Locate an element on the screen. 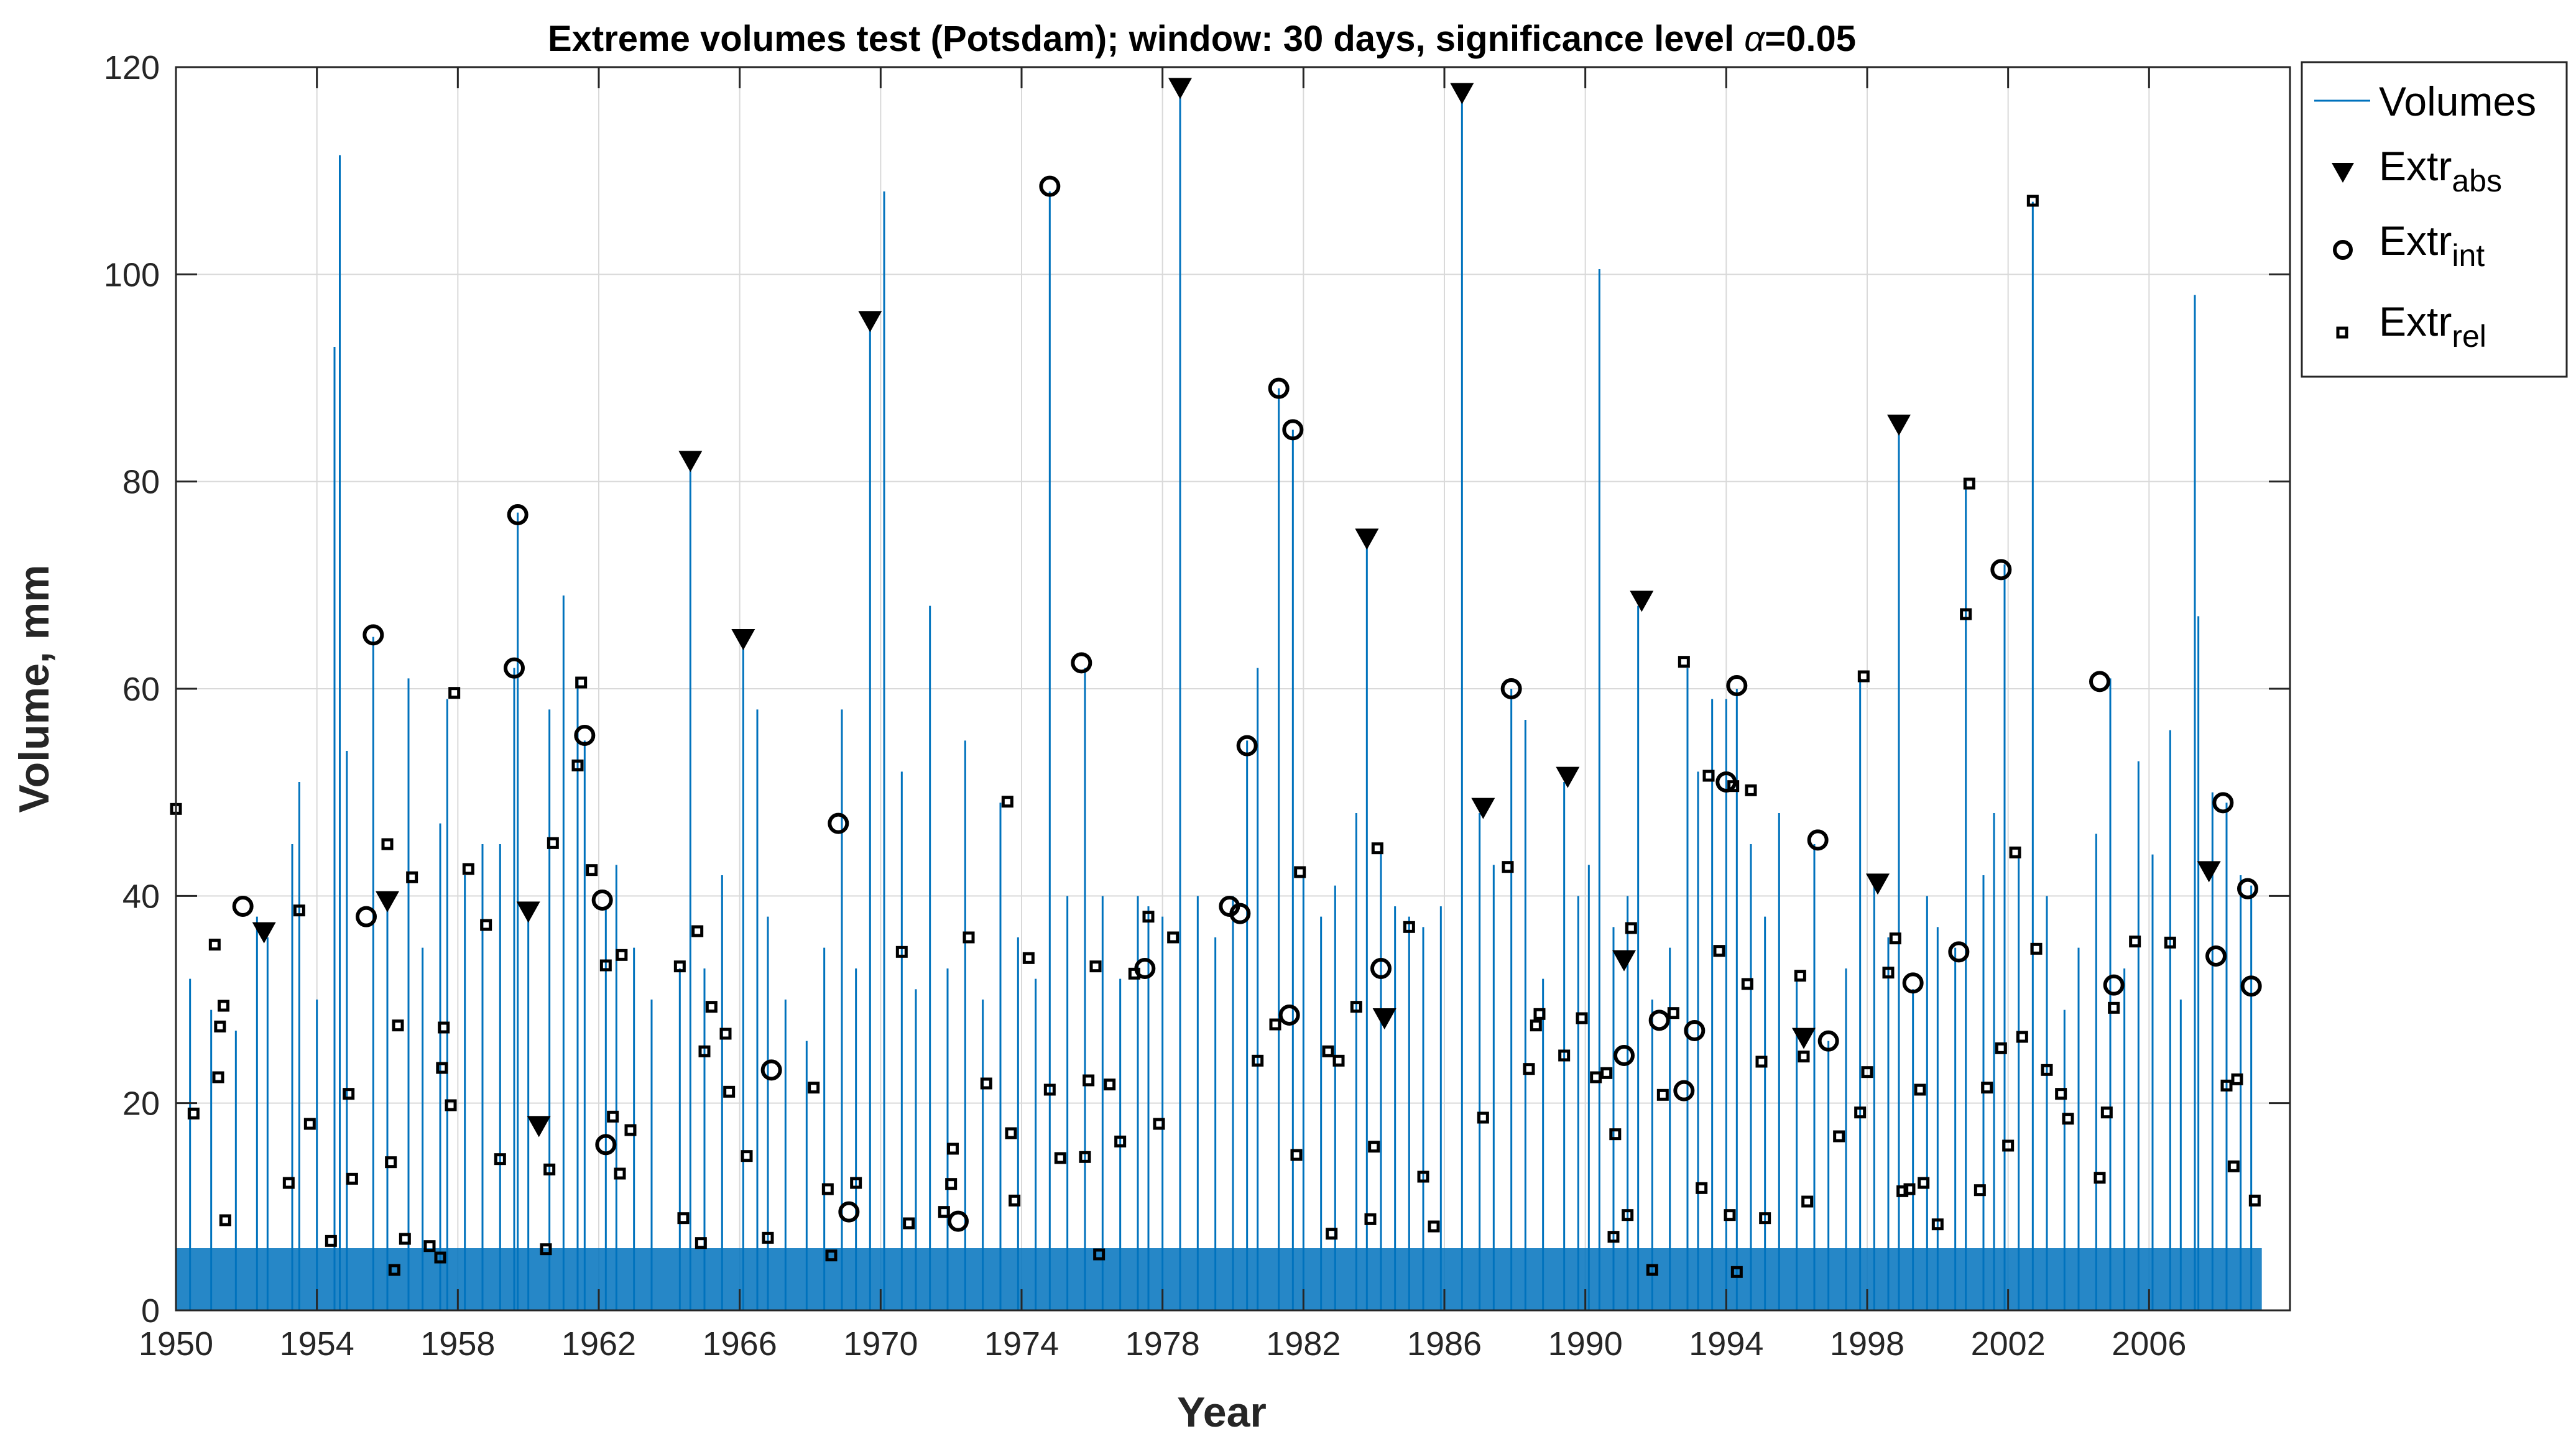 Image resolution: width=2576 pixels, height=1444 pixels. legend-int-marker is located at coordinates (2343, 250).